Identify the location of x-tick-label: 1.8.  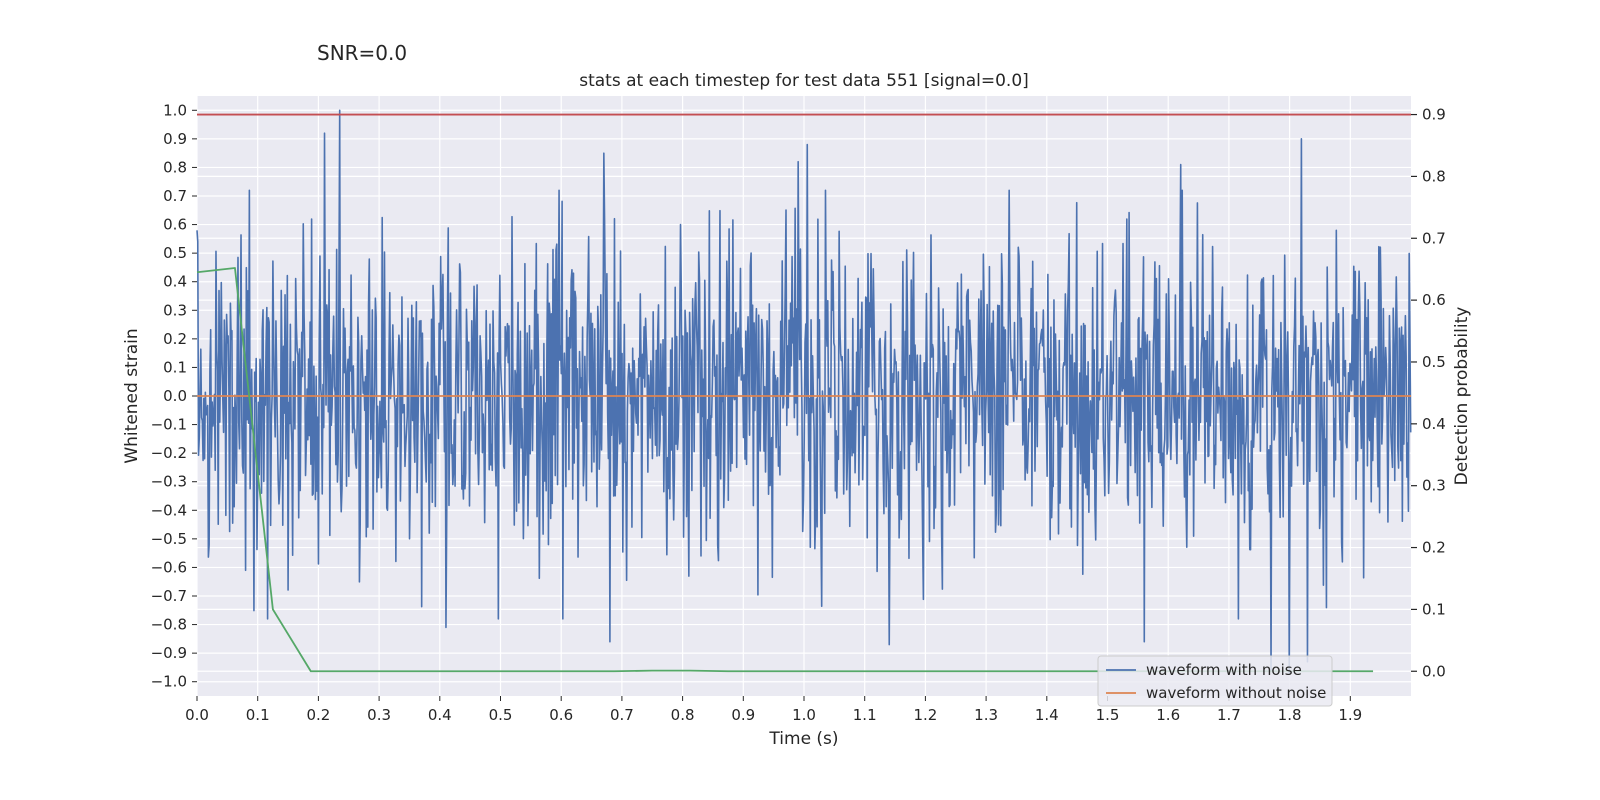
(1290, 715).